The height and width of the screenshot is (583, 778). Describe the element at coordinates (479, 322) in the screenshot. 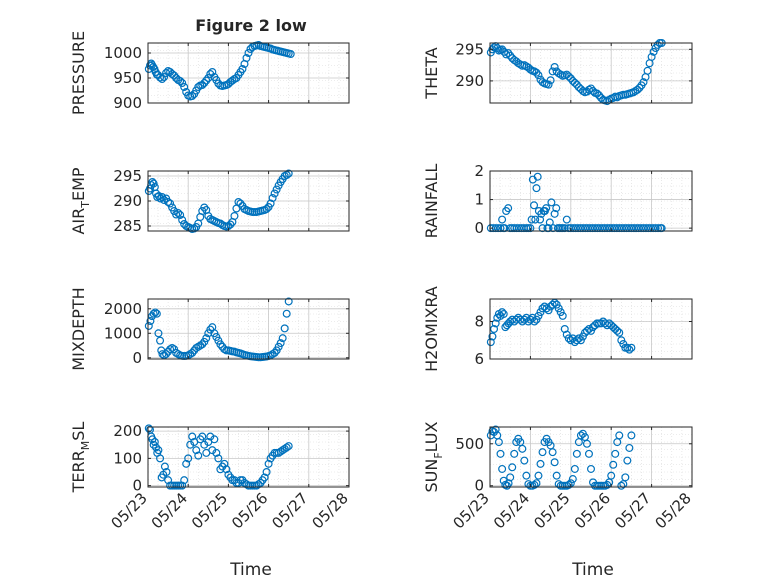

I see `y-tick-label: 8` at that location.